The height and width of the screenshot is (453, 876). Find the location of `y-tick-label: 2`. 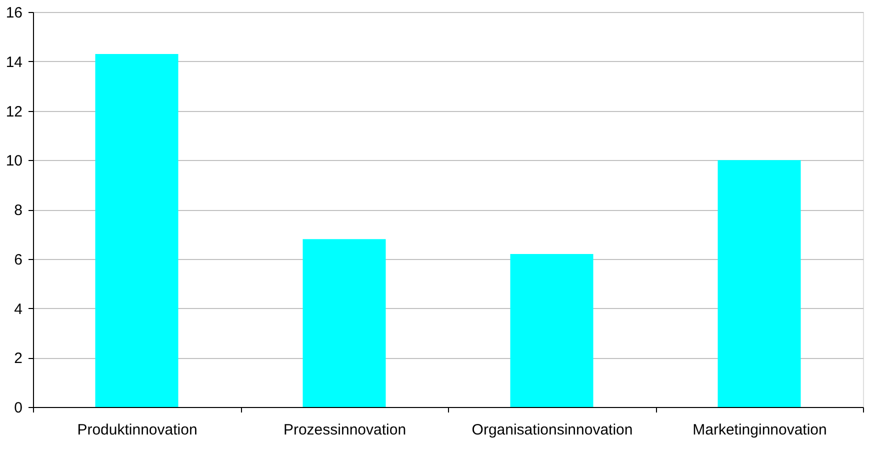

y-tick-label: 2 is located at coordinates (18, 359).